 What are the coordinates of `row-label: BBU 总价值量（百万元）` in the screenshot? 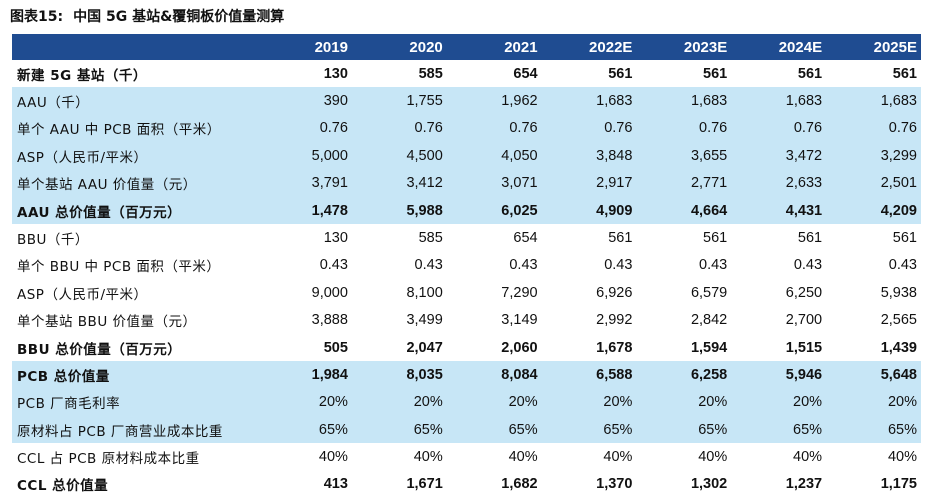 It's located at (135, 347).